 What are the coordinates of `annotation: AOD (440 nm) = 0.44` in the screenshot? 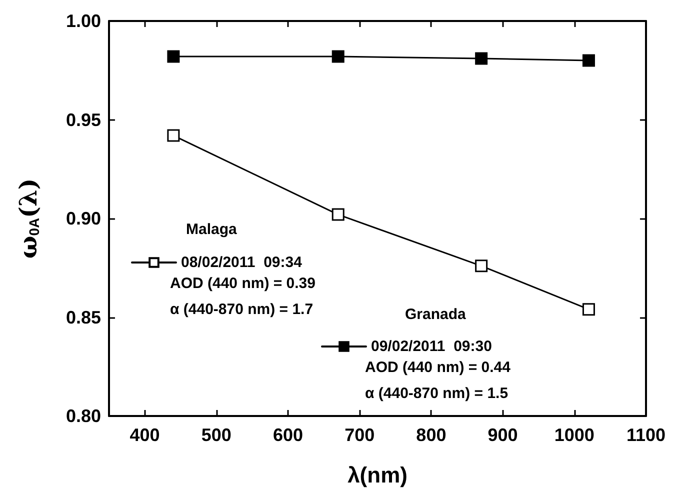 It's located at (438, 367).